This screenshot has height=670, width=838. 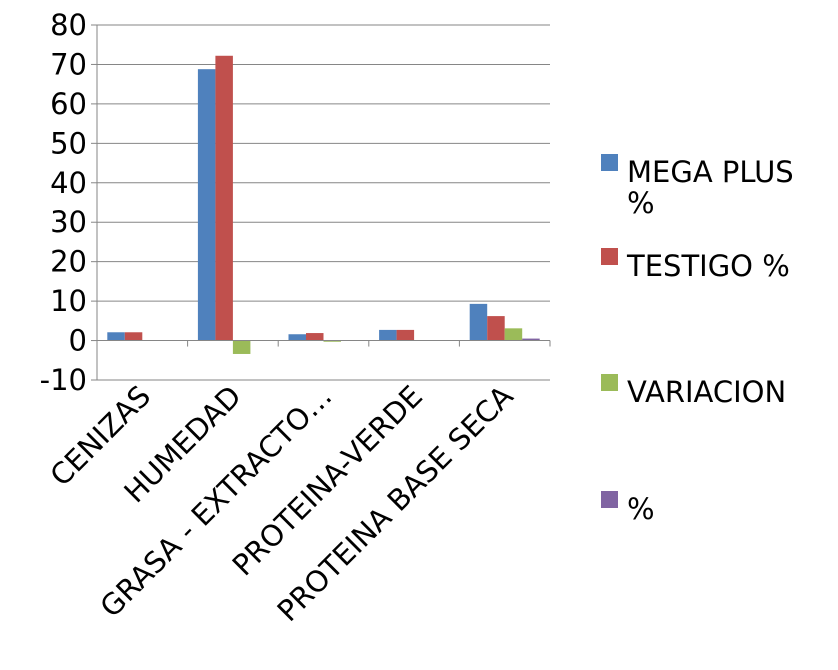 What do you see at coordinates (224, 198) in the screenshot?
I see `bar-testigo--1` at bounding box center [224, 198].